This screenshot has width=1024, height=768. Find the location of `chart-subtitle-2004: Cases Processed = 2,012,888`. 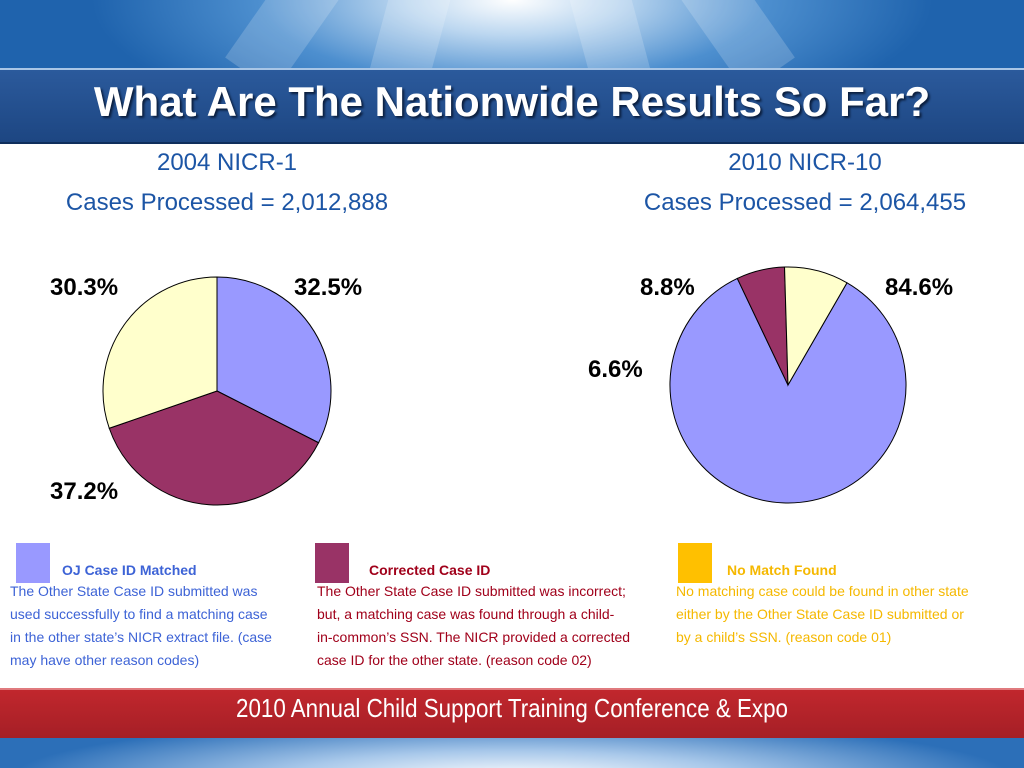

chart-subtitle-2004: Cases Processed = 2,012,888 is located at coordinates (227, 202).